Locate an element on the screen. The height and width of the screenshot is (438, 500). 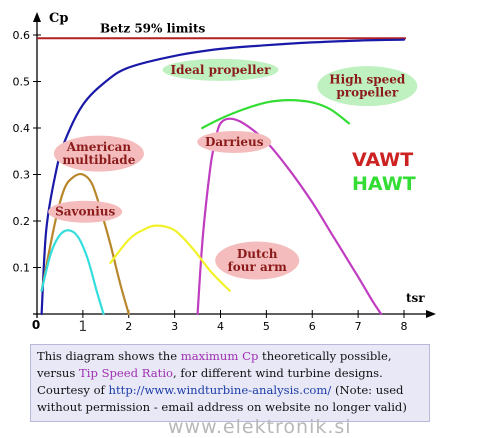
y-tick-label: 0.6 is located at coordinates (22, 35).